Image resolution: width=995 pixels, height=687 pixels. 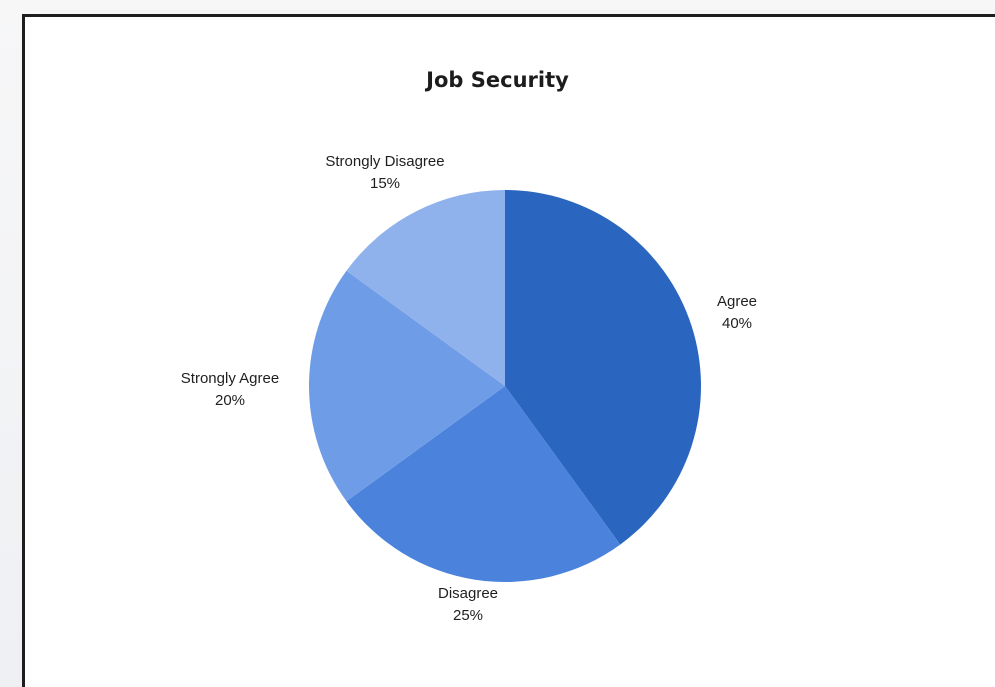 I want to click on chart-title: Job Security, so click(x=497, y=80).